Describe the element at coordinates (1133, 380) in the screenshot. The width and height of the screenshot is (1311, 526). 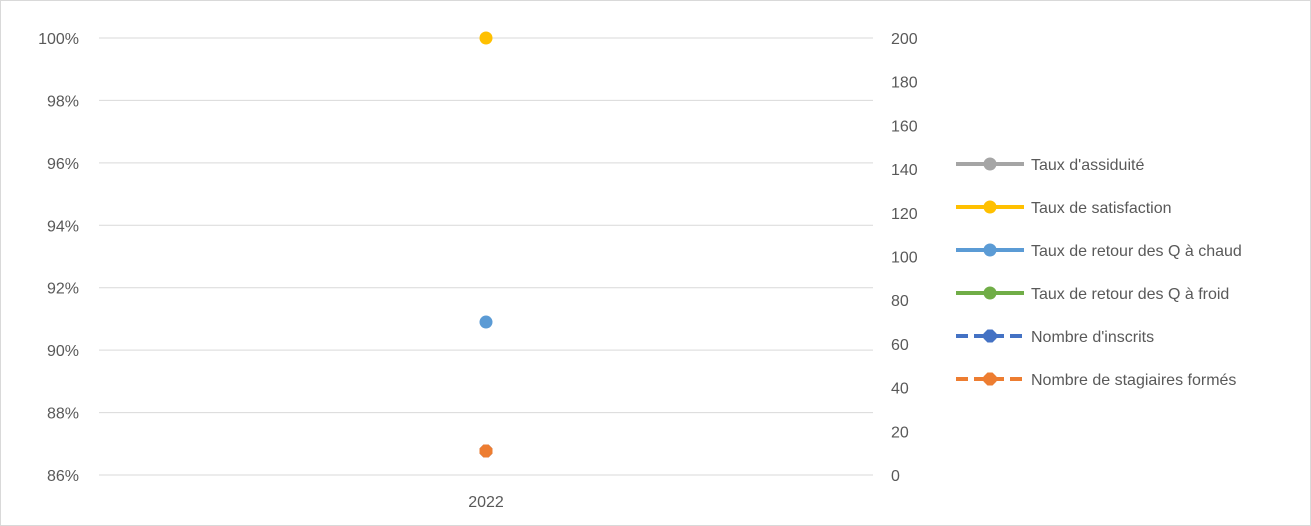
I see `legend-label: Nombre de stagiaires formés` at that location.